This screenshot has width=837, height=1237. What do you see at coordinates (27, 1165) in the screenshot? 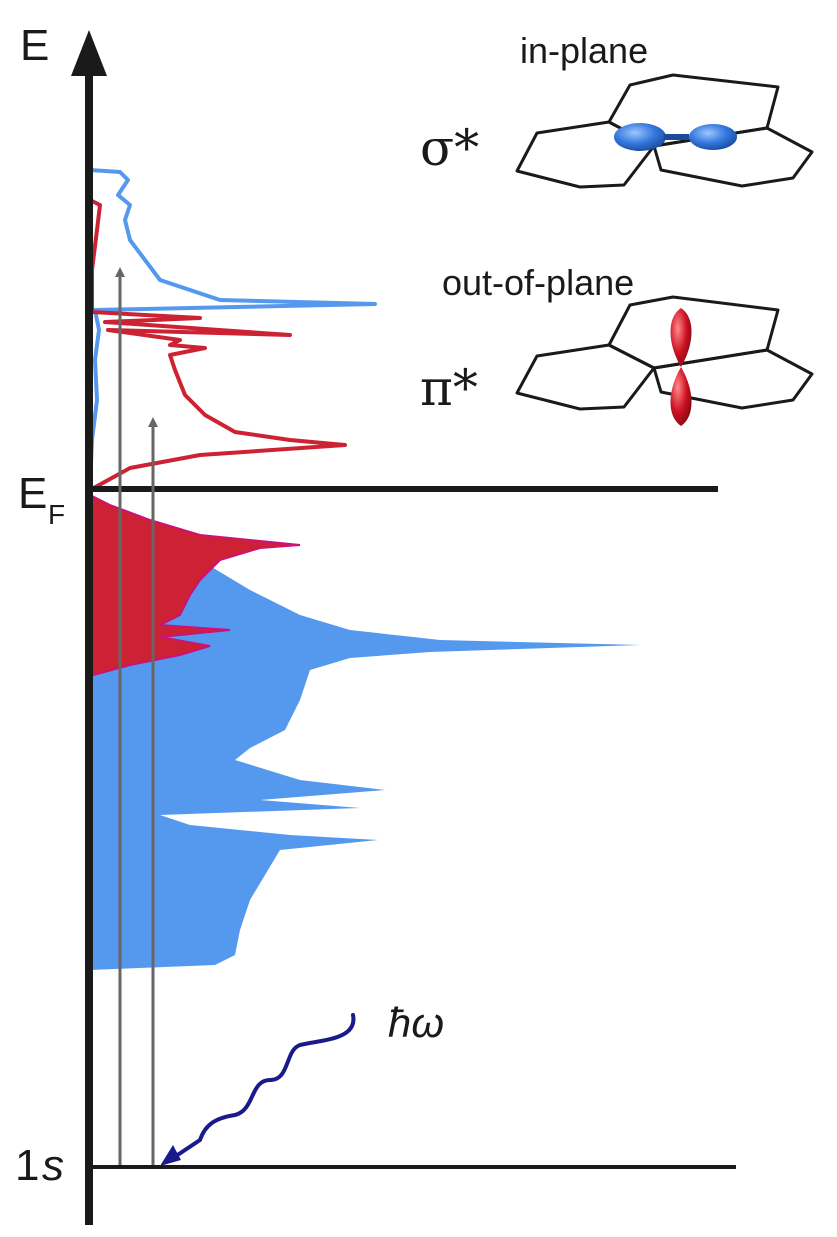
I see `core-level-label: 1` at bounding box center [27, 1165].